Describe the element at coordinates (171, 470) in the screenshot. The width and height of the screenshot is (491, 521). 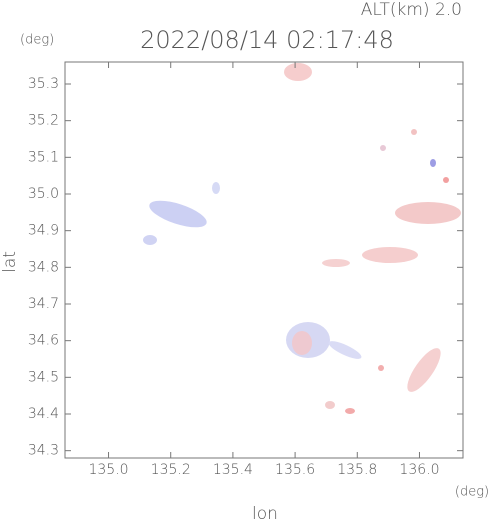
I see `x-tick-label: 135.2` at that location.